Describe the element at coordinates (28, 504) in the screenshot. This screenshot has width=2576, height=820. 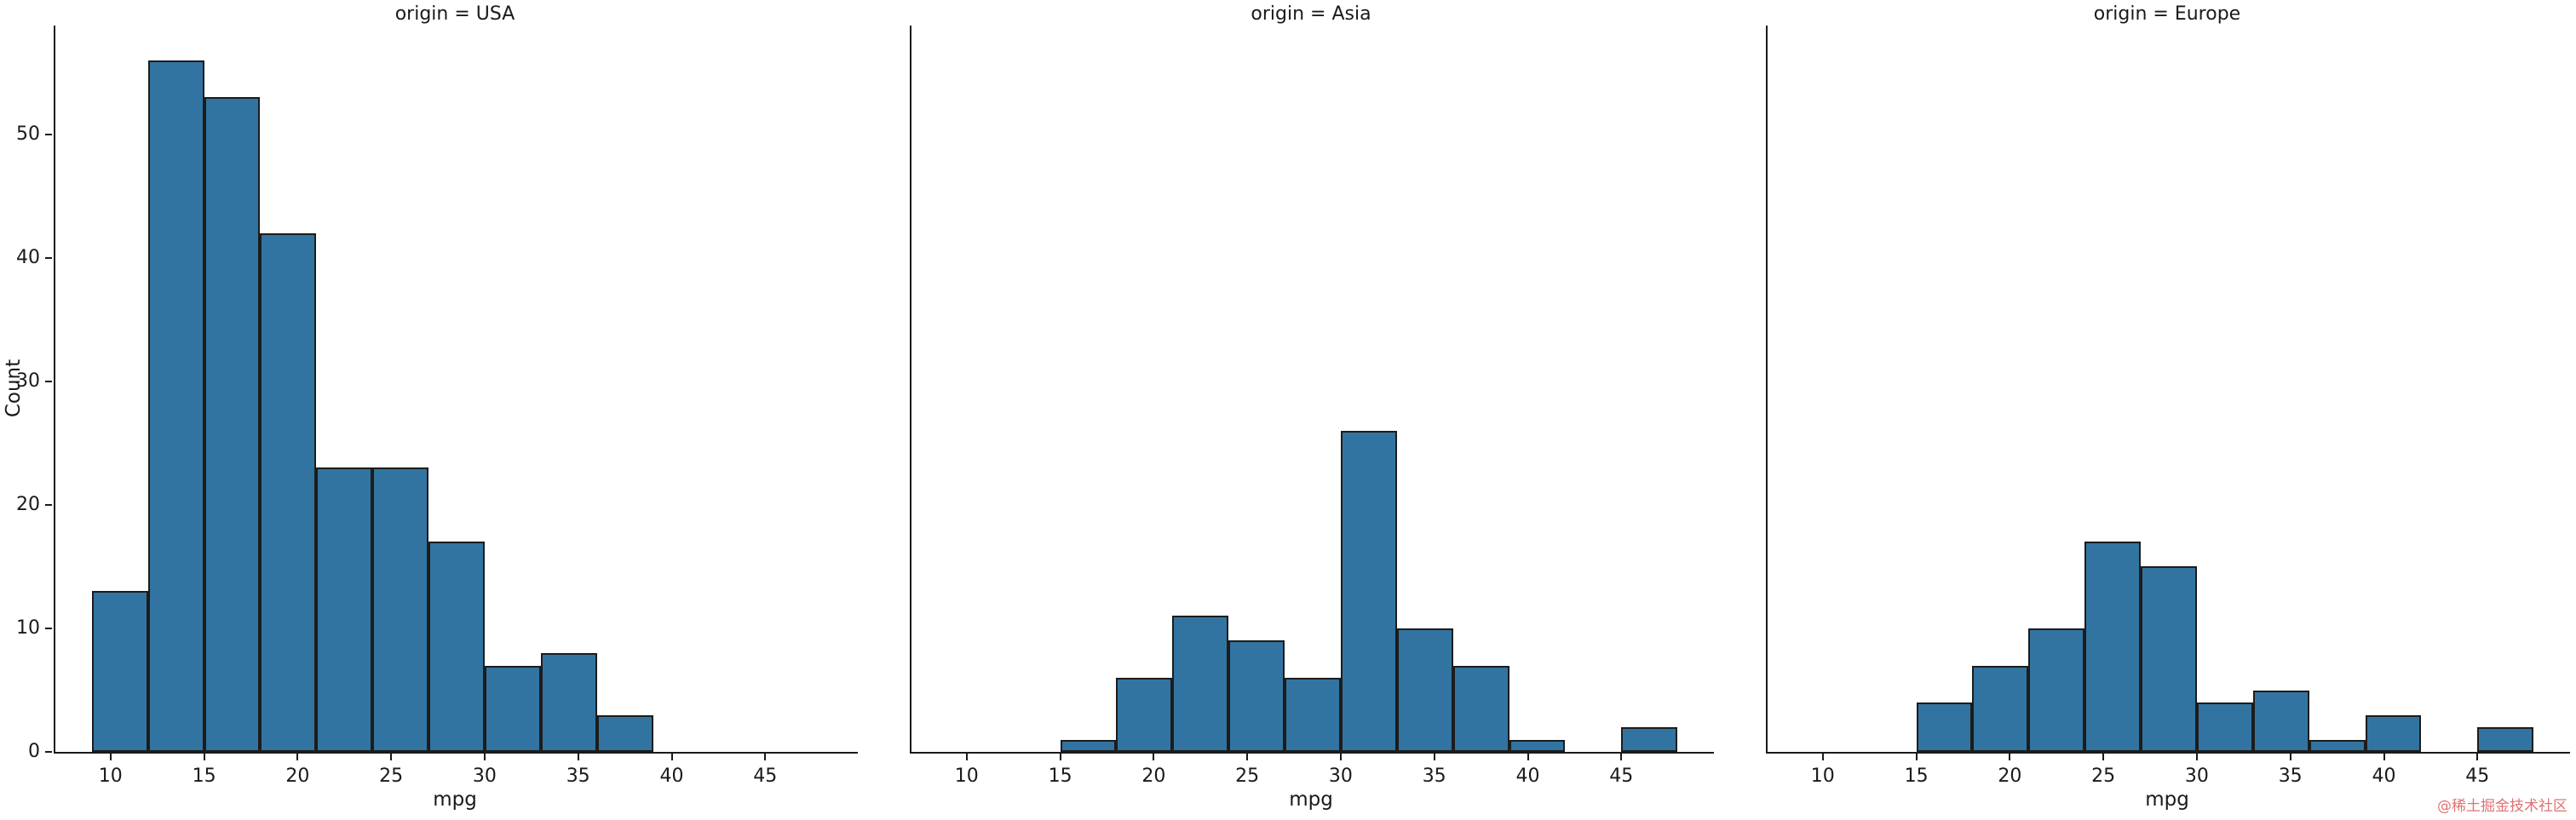
I see `y-tick-label: 20` at that location.